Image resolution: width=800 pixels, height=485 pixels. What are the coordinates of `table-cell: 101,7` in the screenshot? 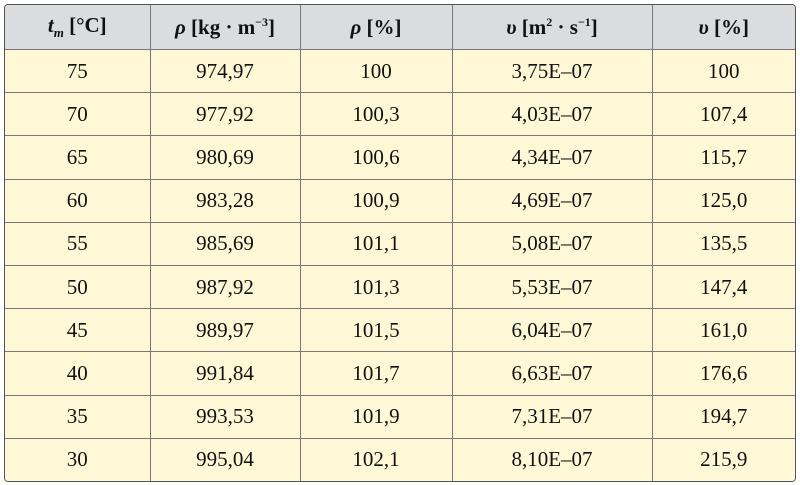 It's located at (376, 373).